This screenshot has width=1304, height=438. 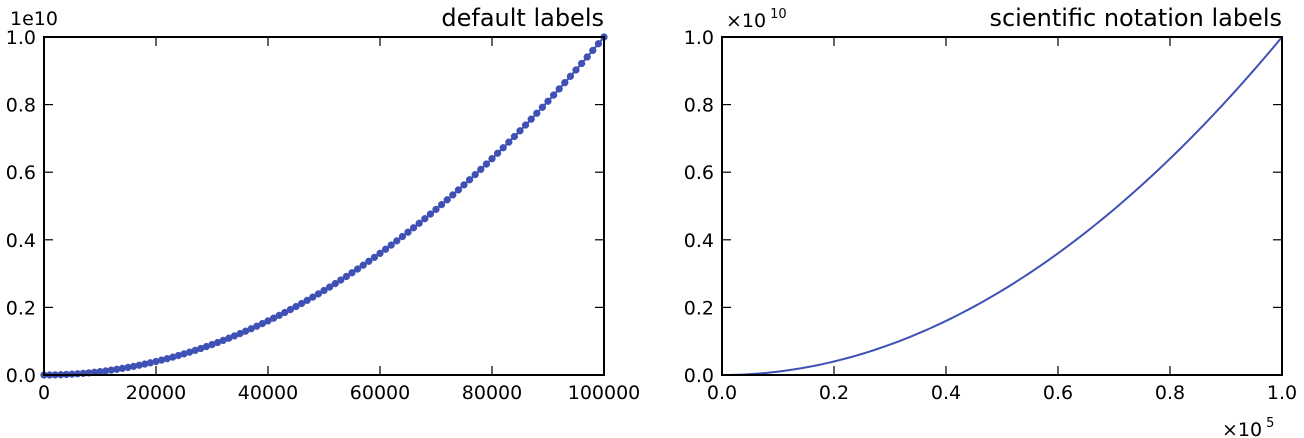 I want to click on y-offset-base: ×10, so click(x=746, y=21).